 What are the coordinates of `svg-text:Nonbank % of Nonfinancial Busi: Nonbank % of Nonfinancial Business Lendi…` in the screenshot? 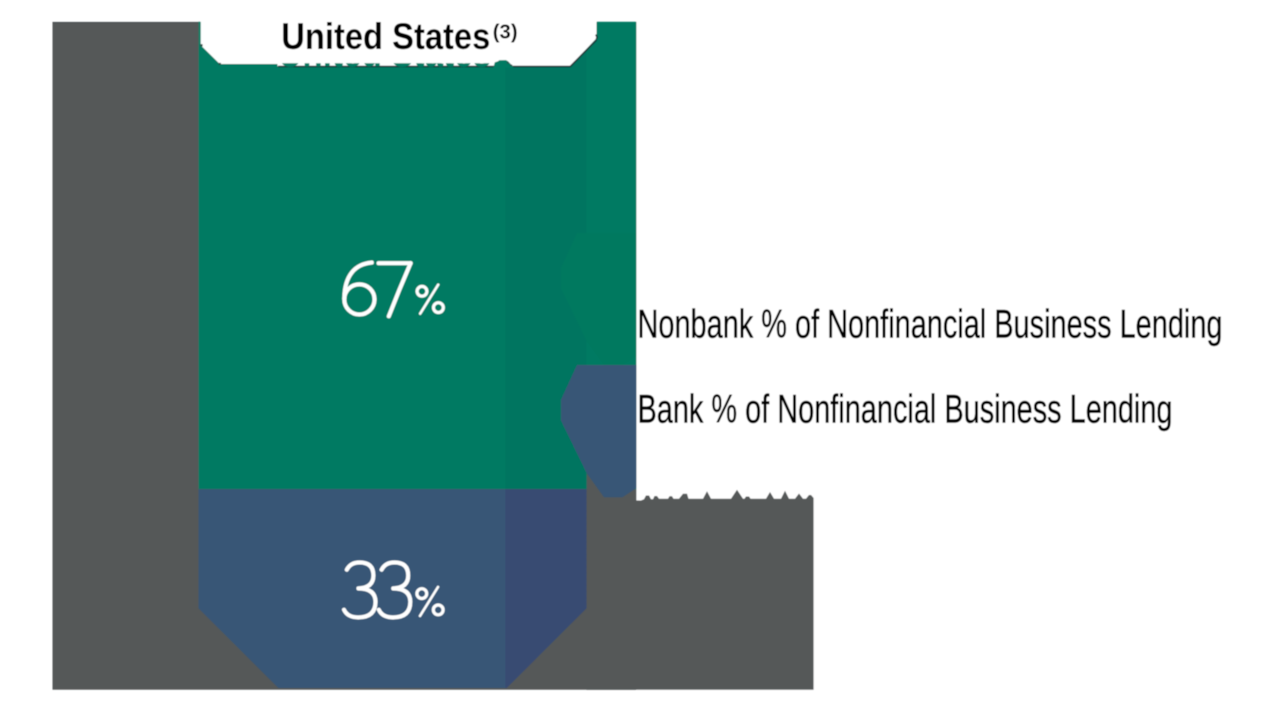 It's located at (930, 325).